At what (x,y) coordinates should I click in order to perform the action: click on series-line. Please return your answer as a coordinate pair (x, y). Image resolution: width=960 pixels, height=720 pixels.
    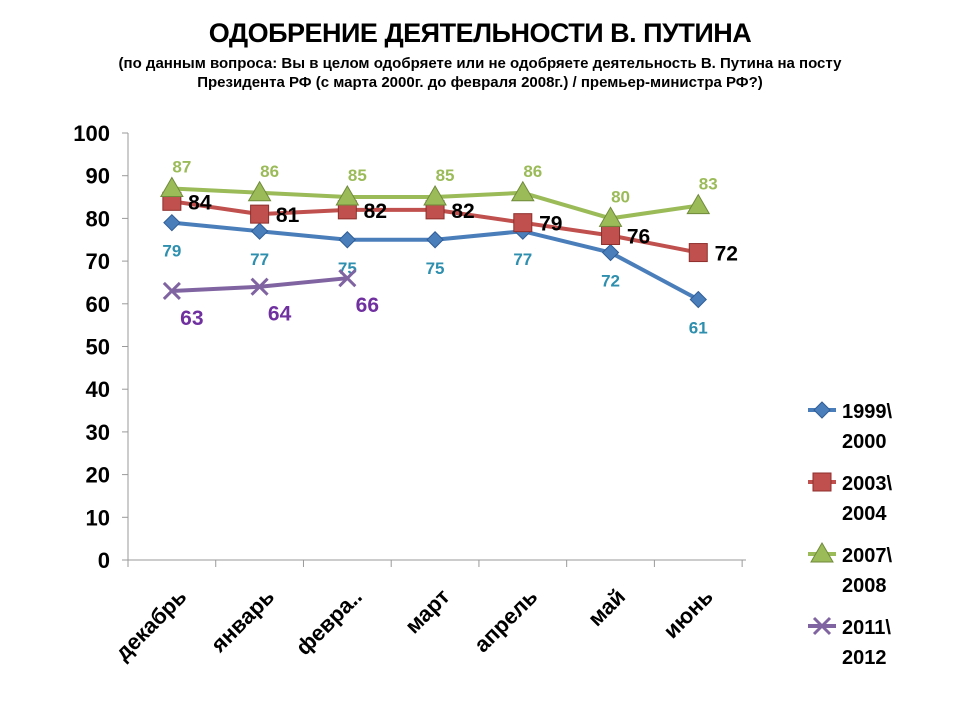
    Looking at the image, I should click on (259, 284).